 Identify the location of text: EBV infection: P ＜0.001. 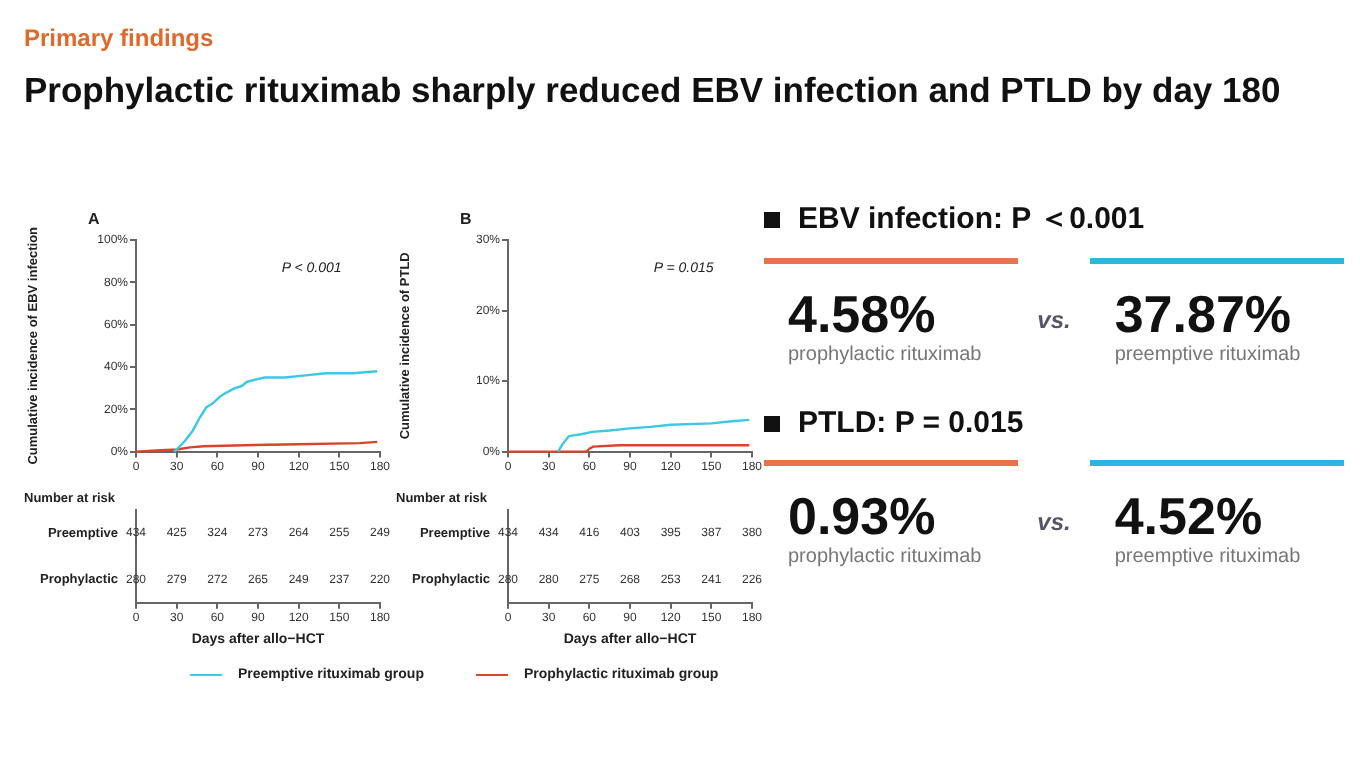
(971, 219).